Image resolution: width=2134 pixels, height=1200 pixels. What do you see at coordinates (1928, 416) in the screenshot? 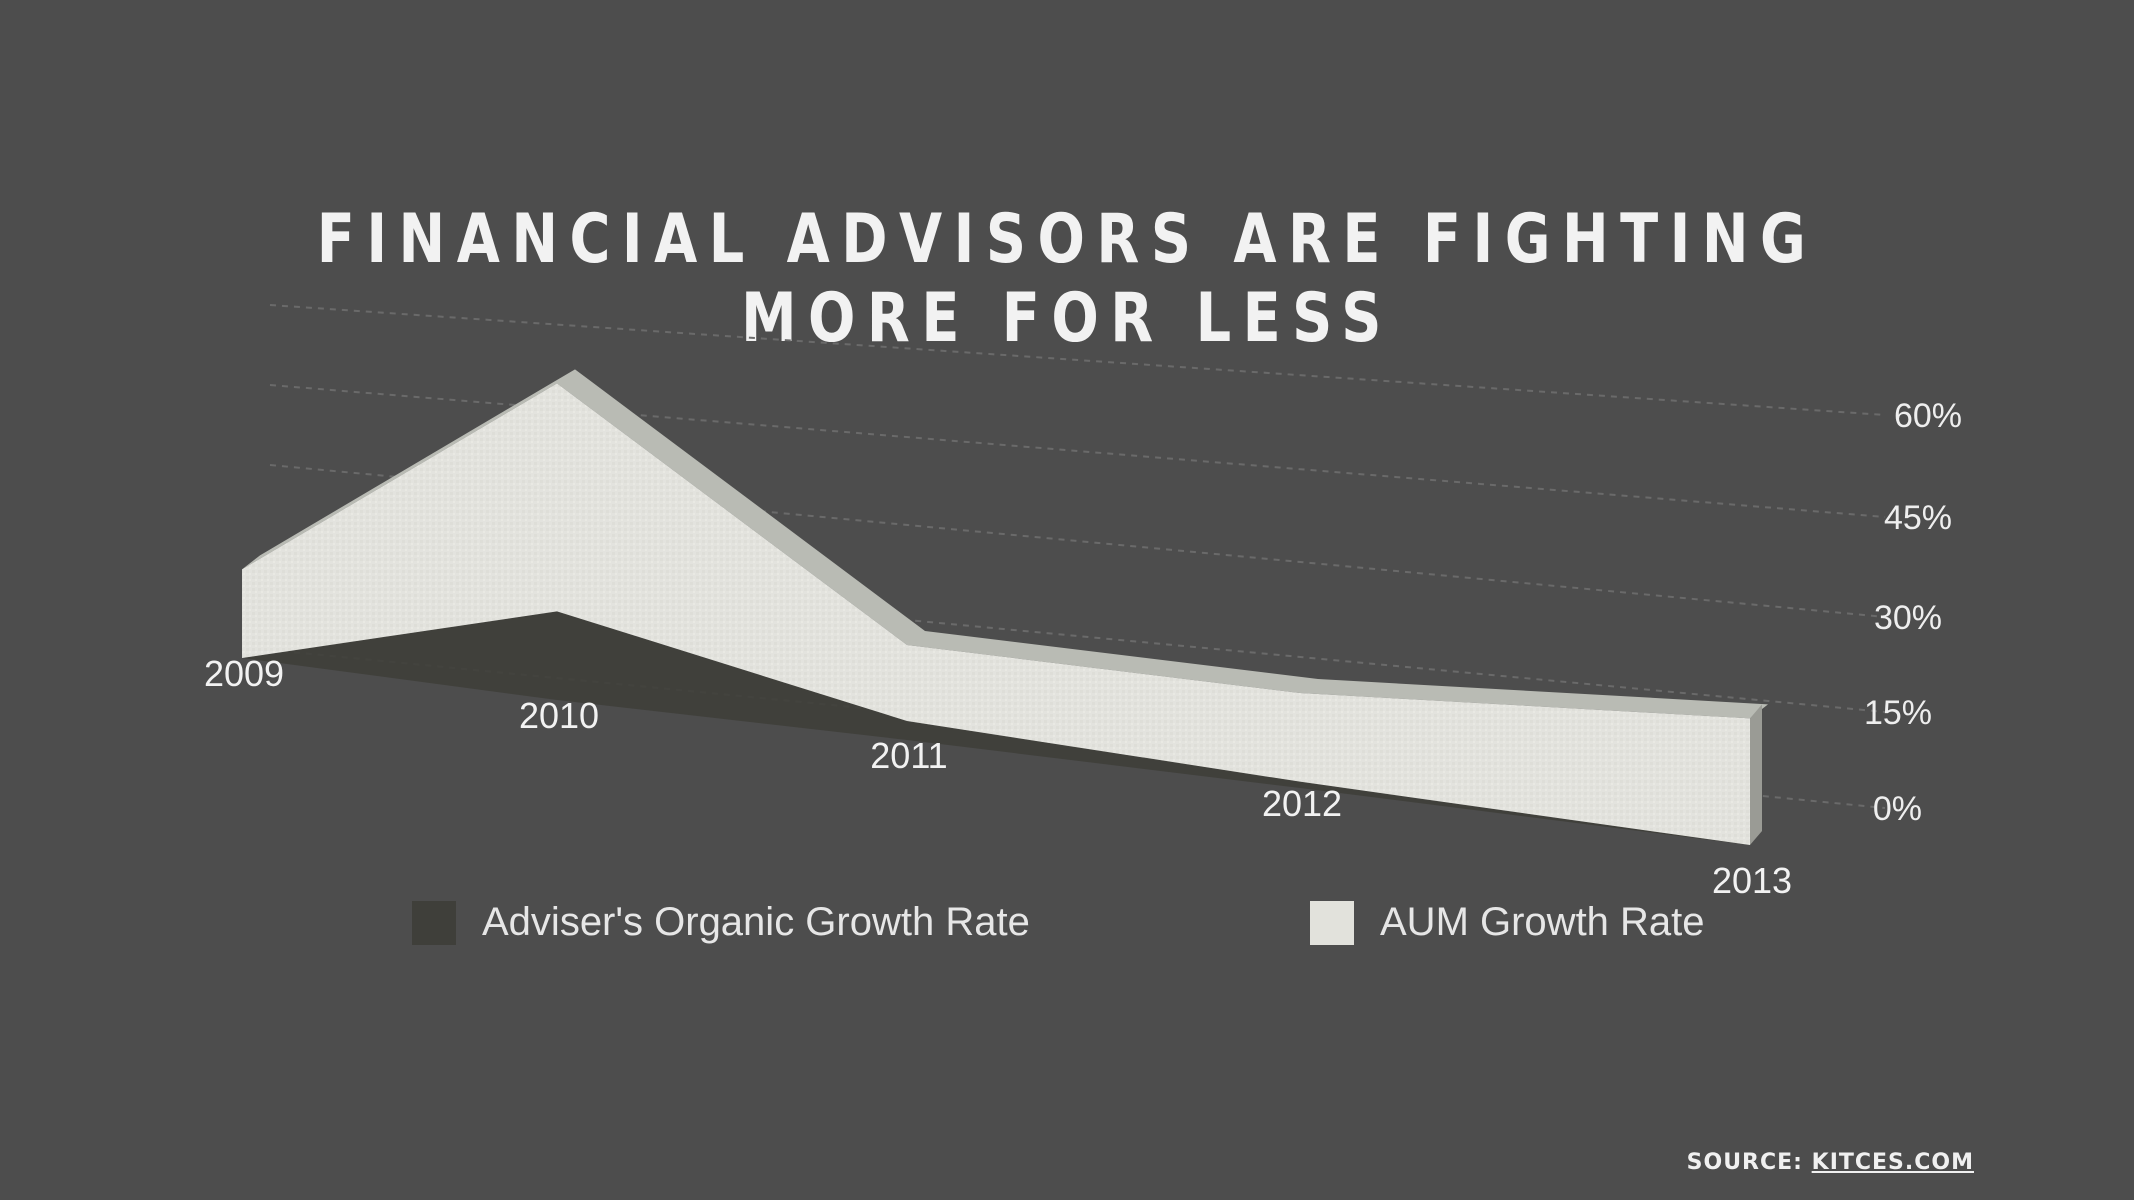
I see `y-tick-60: 60%` at bounding box center [1928, 416].